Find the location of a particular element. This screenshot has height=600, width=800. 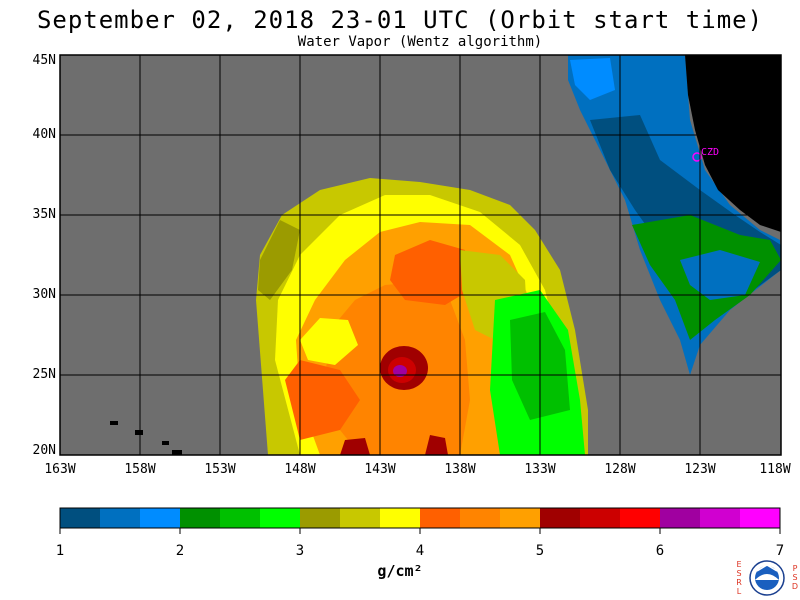

hawaiian-islands is located at coordinates (146, 438).